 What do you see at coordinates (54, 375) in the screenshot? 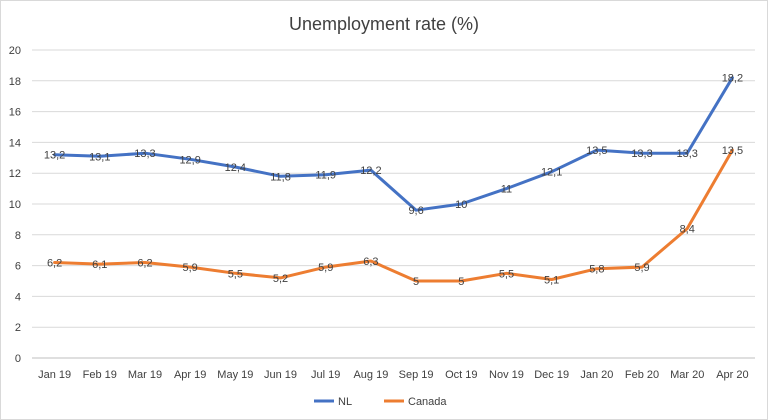
I see `x-tick-label: Jan 19` at bounding box center [54, 375].